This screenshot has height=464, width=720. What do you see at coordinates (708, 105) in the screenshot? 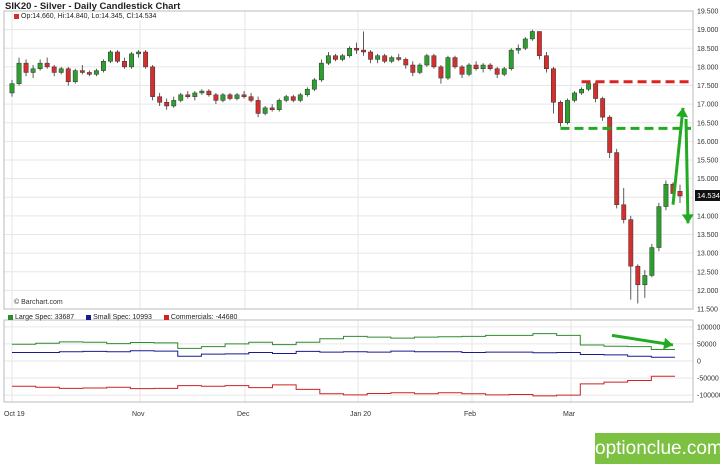
I see `price-tick-label: 17.000` at bounding box center [708, 105].